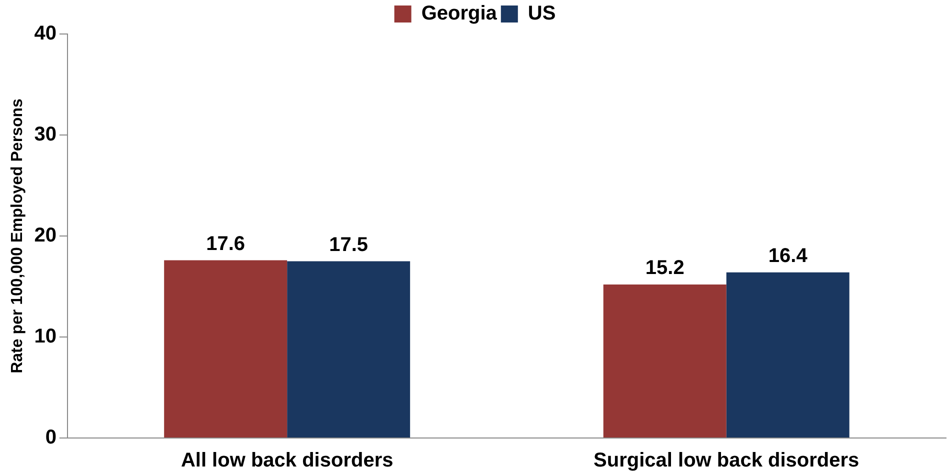 This screenshot has height=476, width=948. What do you see at coordinates (45, 135) in the screenshot?
I see `y-tick-label: 30` at bounding box center [45, 135].